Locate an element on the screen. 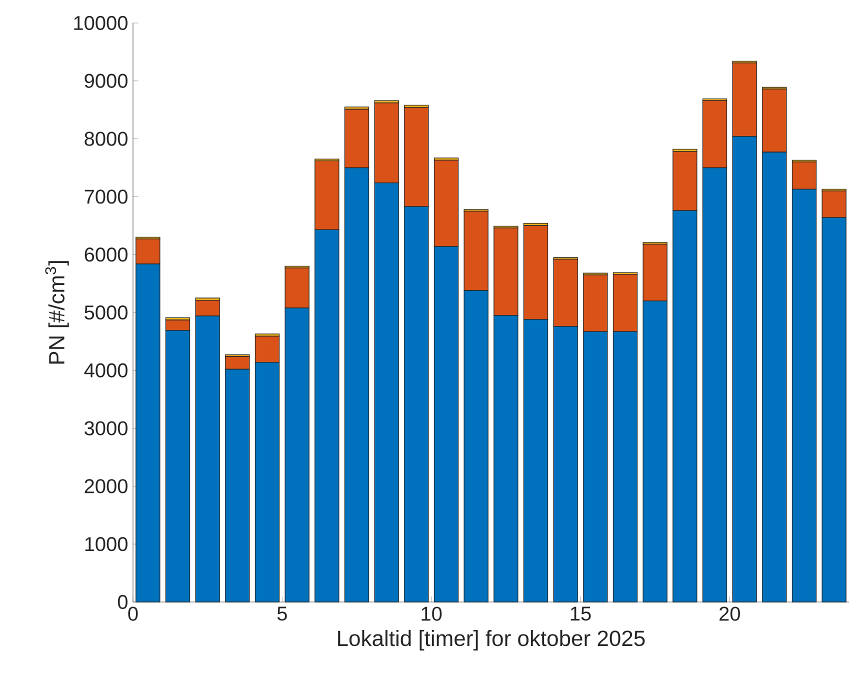 Image resolution: width=851 pixels, height=674 pixels. y-axis-title: PN [#/cm$^{3}$] is located at coordinates (57, 312).